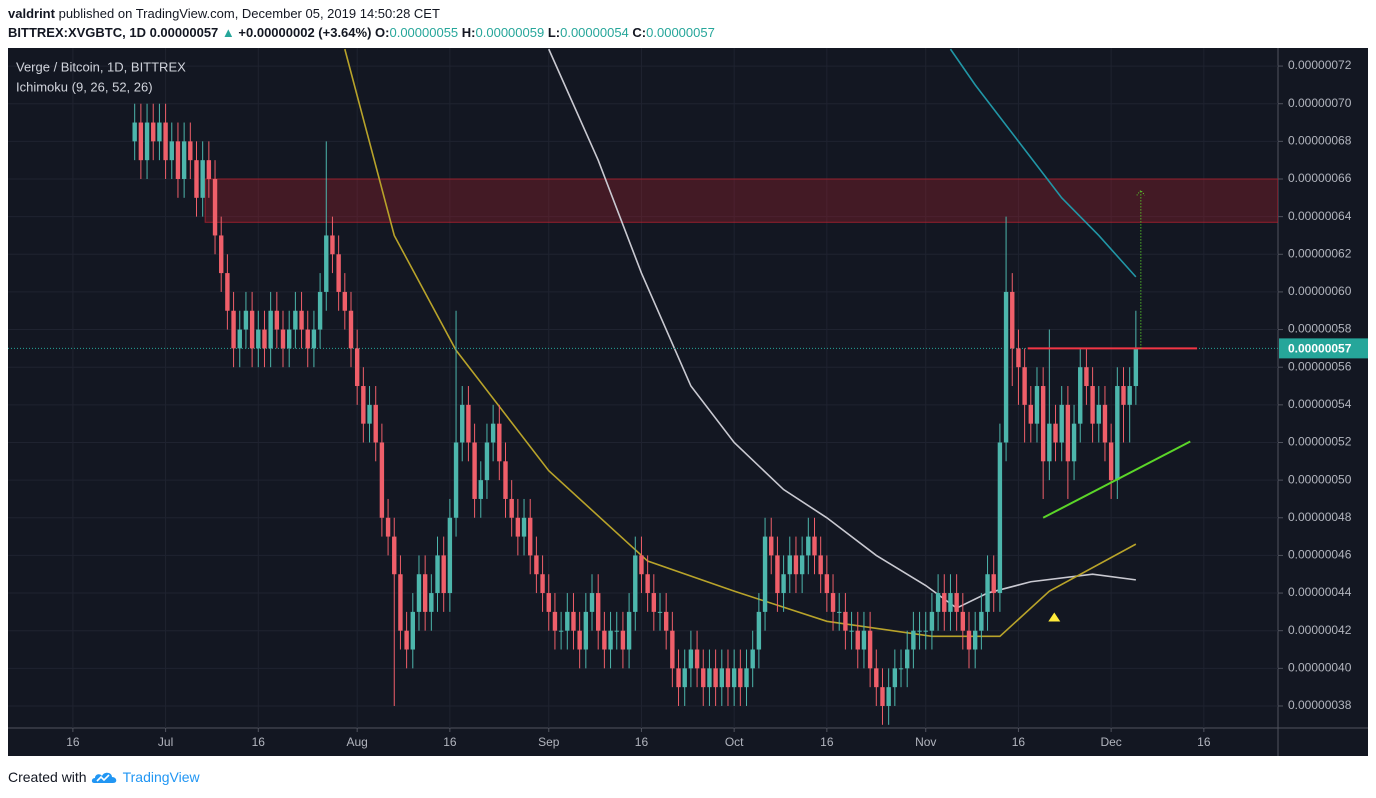 This screenshot has height=798, width=1376. I want to click on y-tick-label: 0.00000048, so click(1320, 517).